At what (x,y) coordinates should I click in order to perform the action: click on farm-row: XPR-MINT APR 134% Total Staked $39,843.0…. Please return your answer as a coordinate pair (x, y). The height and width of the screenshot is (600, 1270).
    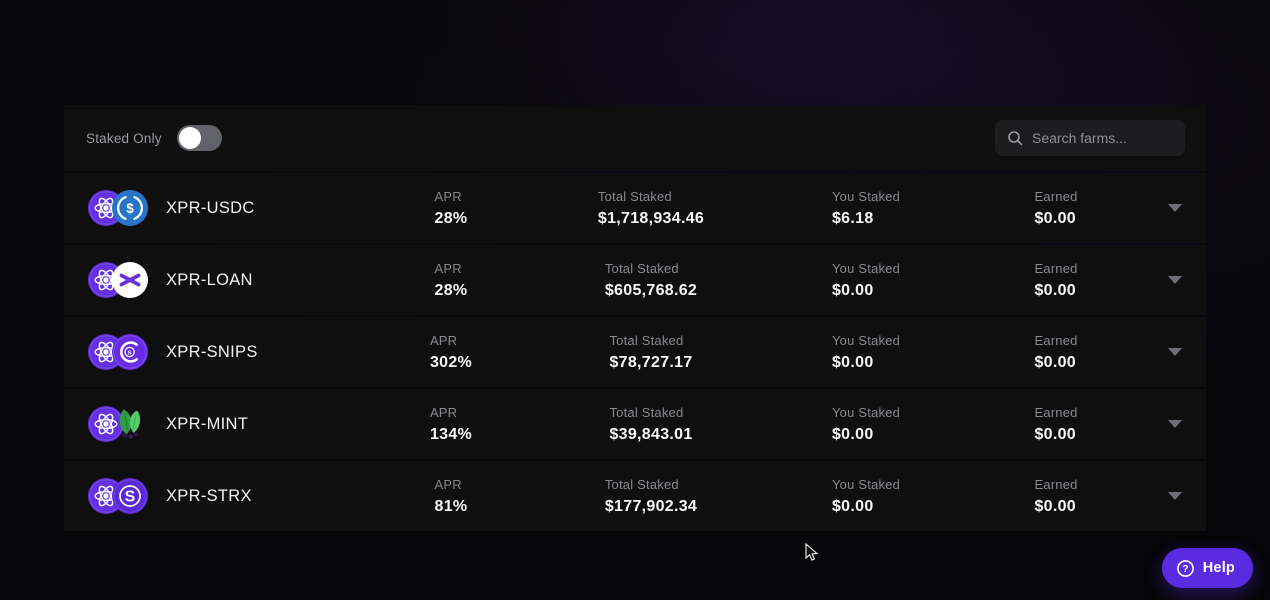
    Looking at the image, I should click on (635, 424).